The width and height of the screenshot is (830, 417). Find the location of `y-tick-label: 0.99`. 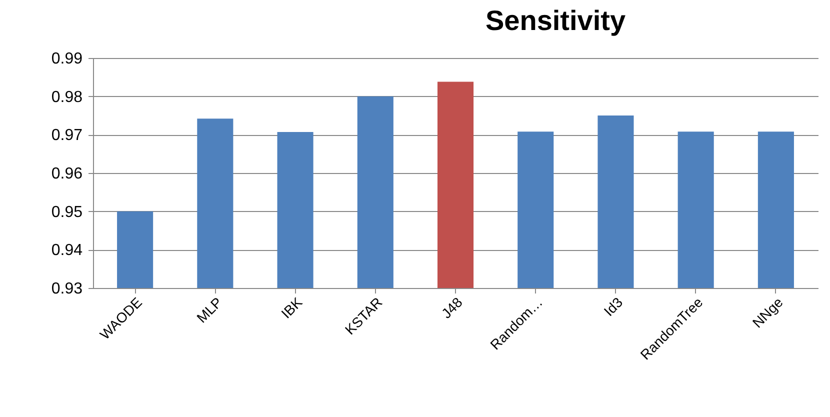

y-tick-label: 0.99 is located at coordinates (67, 59).